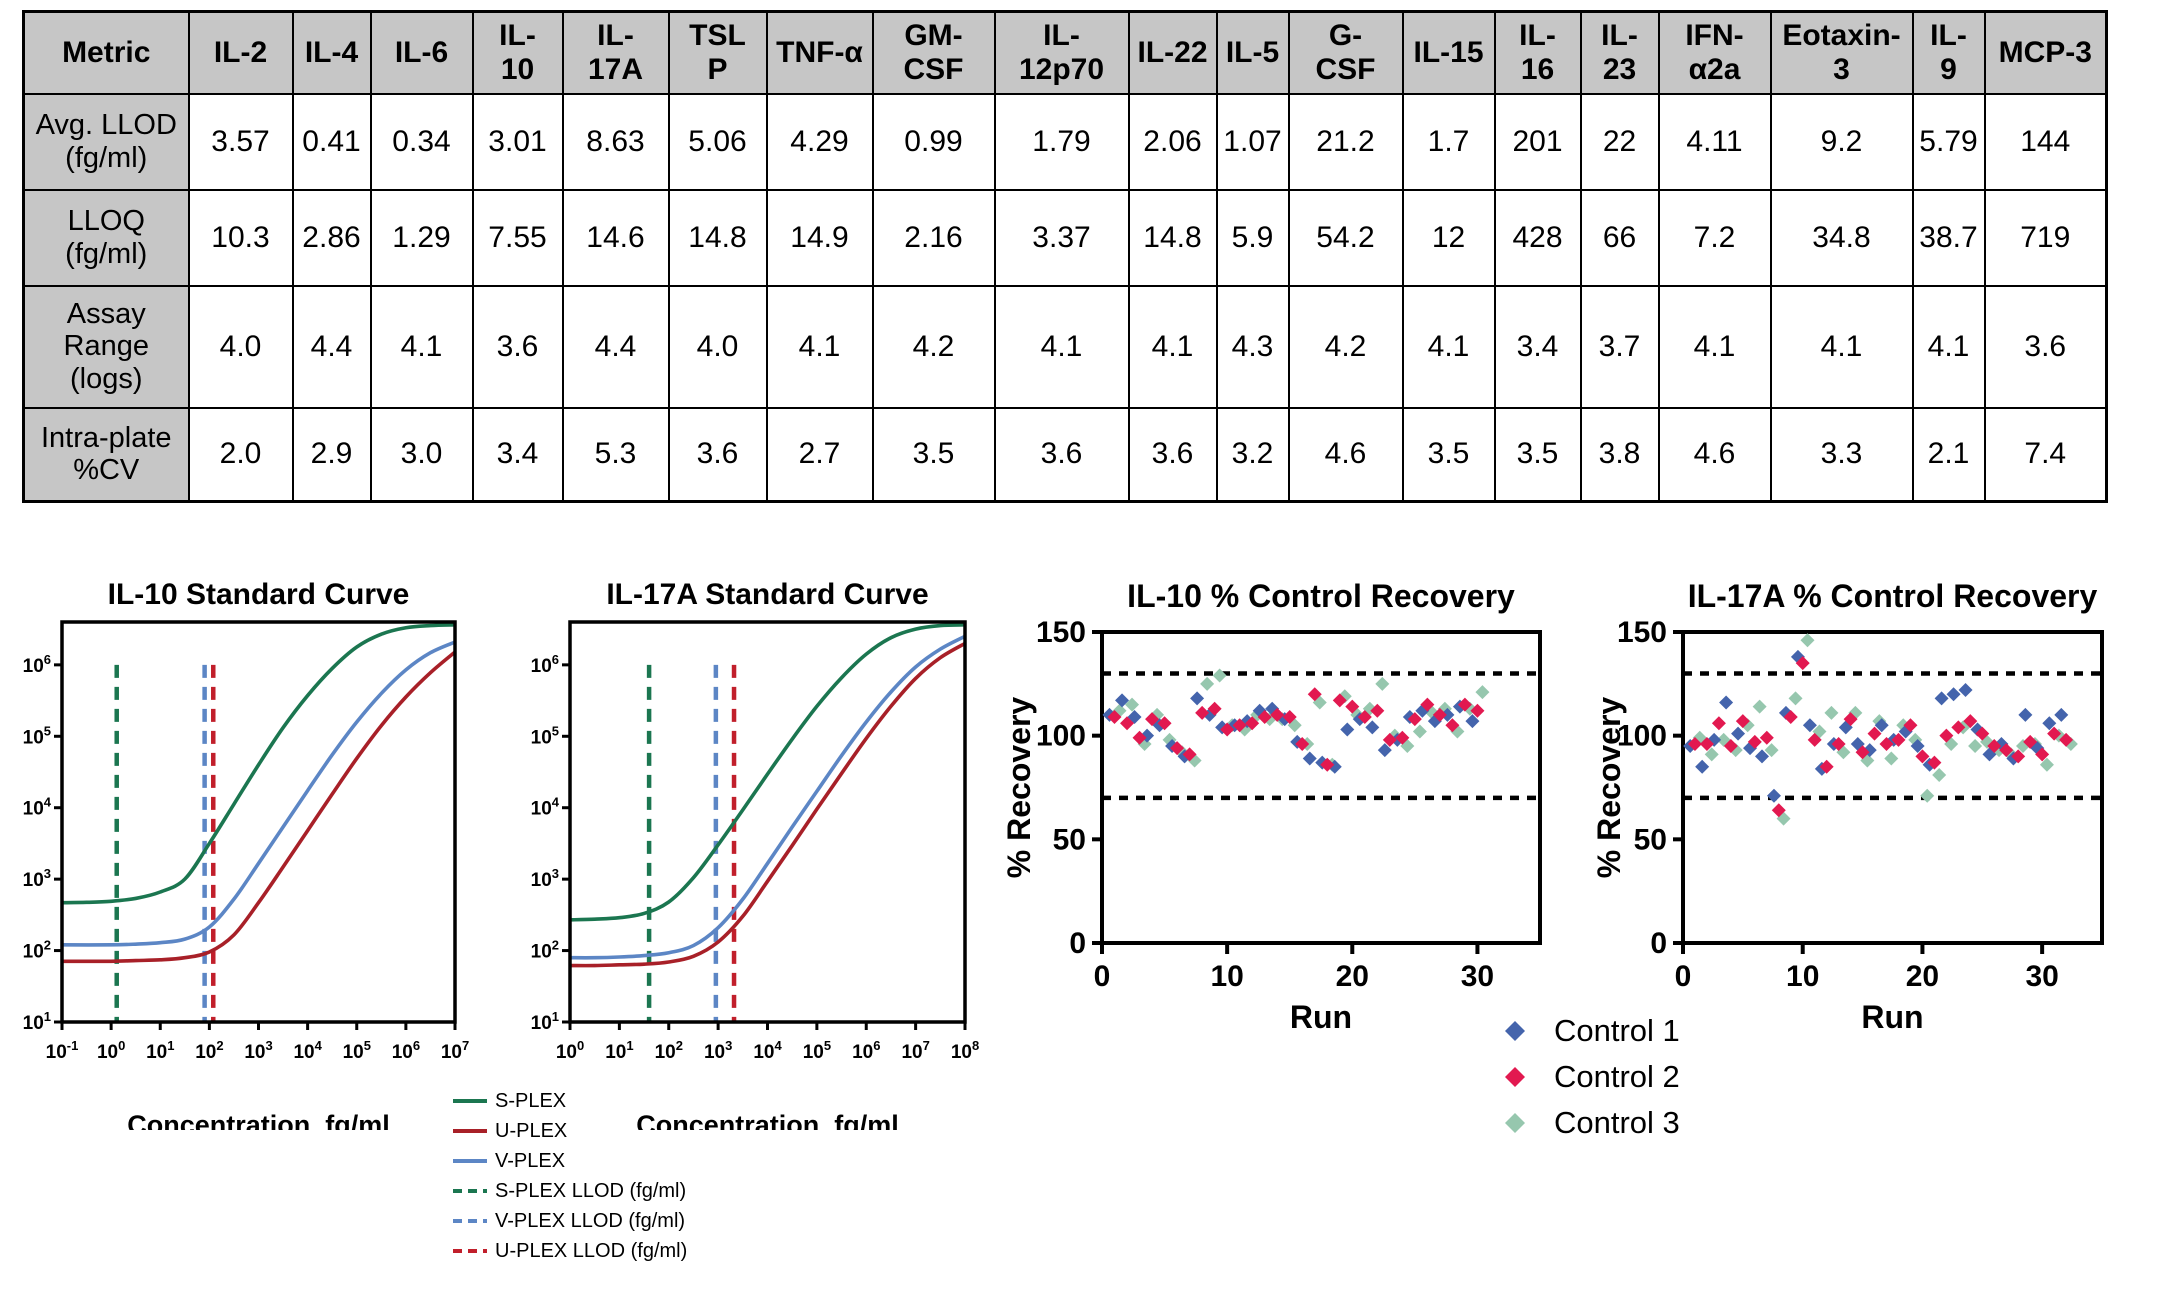 This screenshot has height=1296, width=2184. What do you see at coordinates (933, 237) in the screenshot?
I see `table-value-cell: 2.16` at bounding box center [933, 237].